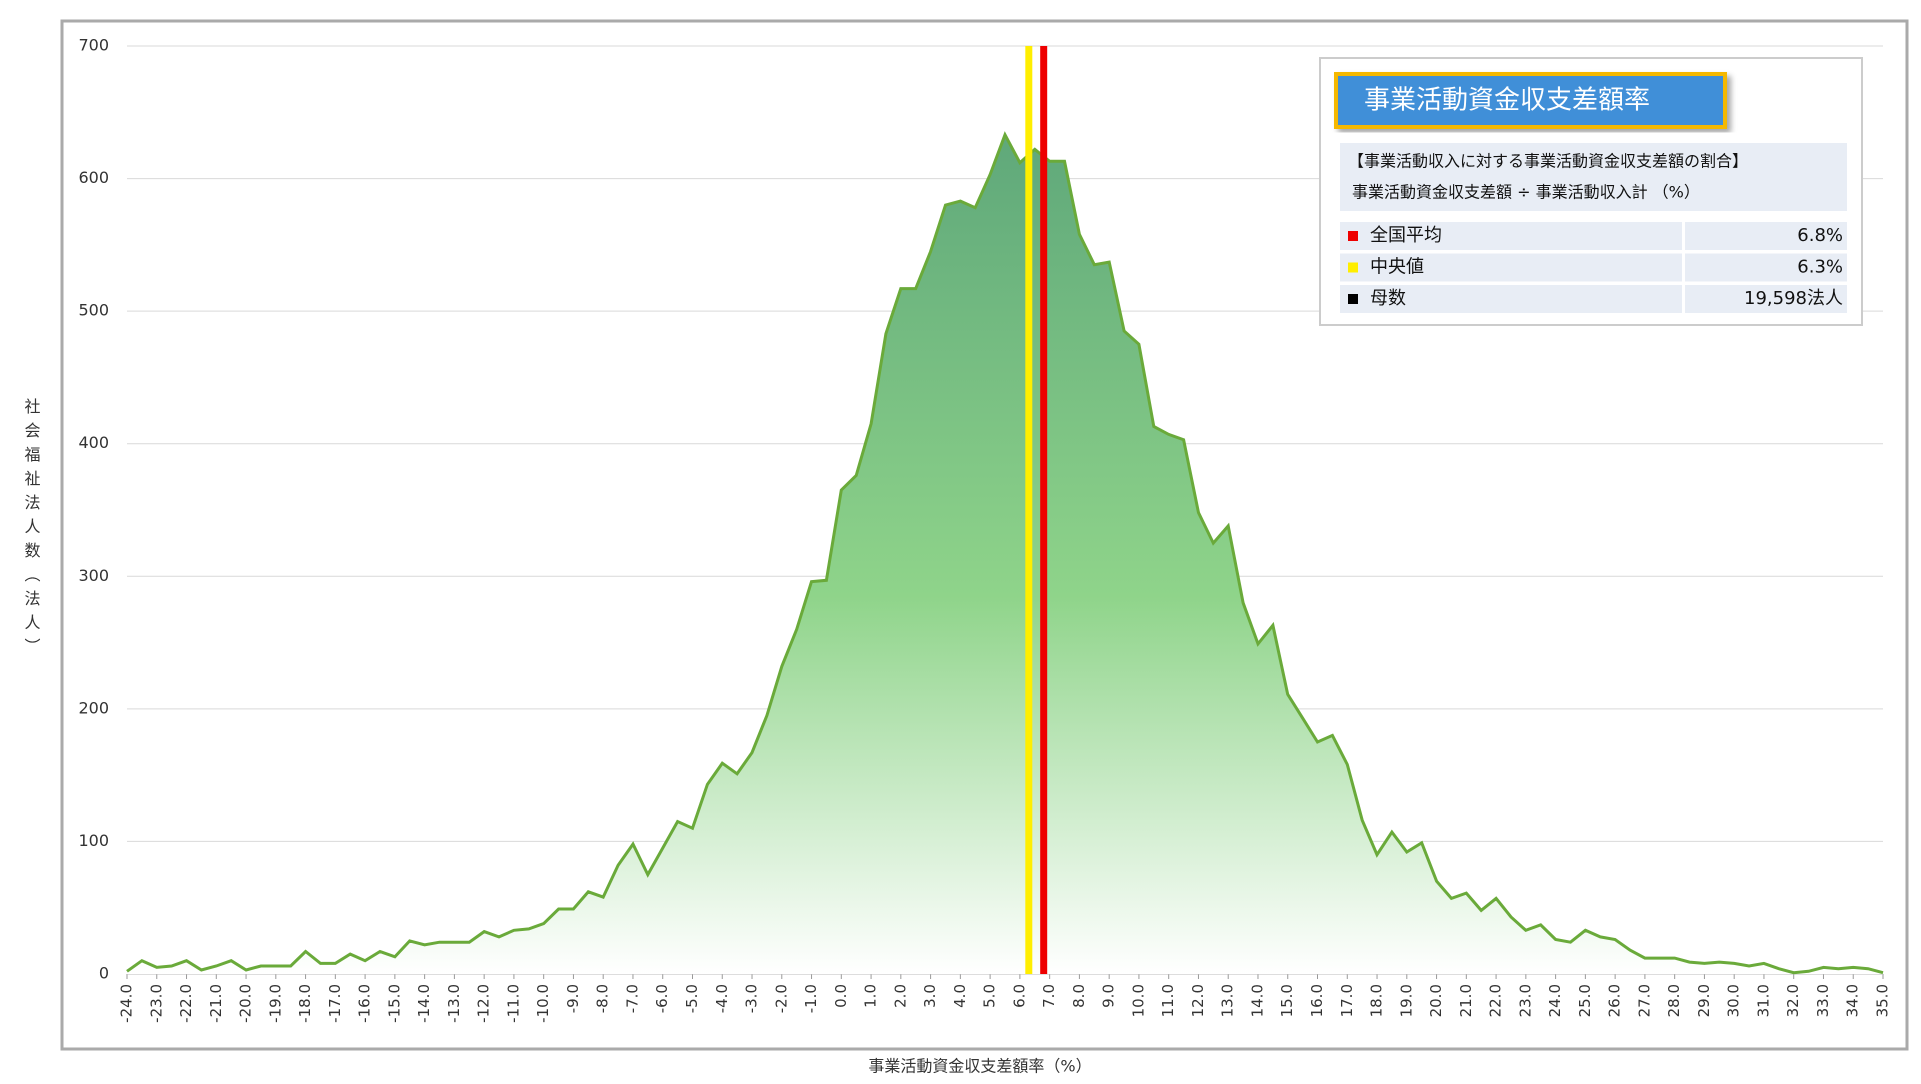  What do you see at coordinates (1793, 298) in the screenshot?
I see `info-value: 19,598法人` at bounding box center [1793, 298].